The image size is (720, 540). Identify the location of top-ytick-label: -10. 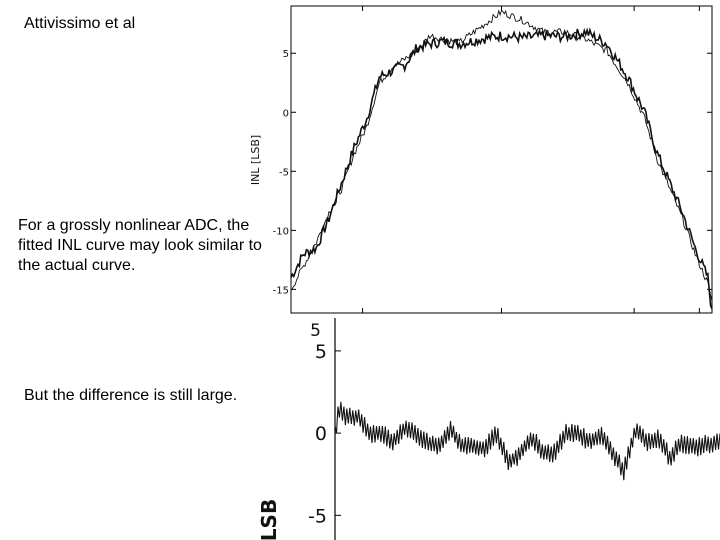
(281, 231).